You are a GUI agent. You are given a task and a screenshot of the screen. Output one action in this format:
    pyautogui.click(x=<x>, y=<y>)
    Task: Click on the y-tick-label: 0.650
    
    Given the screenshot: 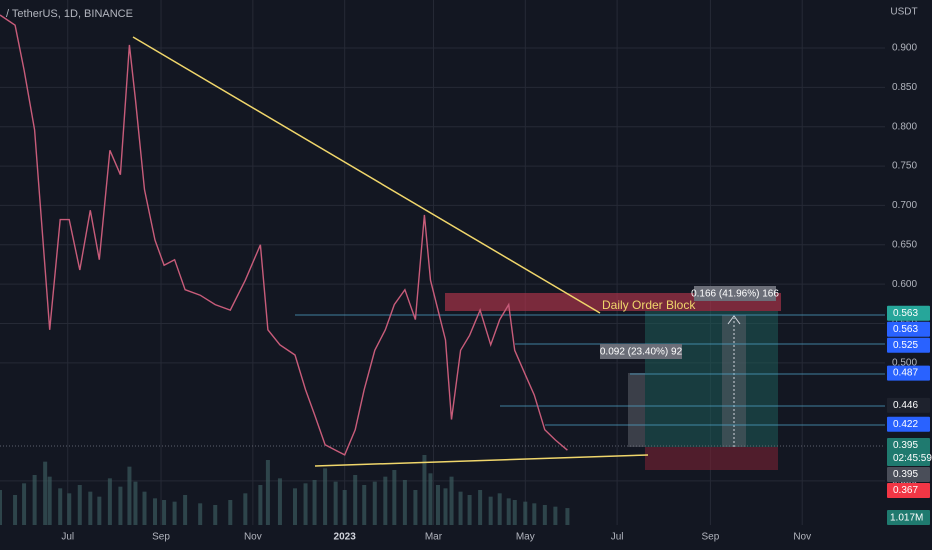 What is the action you would take?
    pyautogui.click(x=904, y=244)
    